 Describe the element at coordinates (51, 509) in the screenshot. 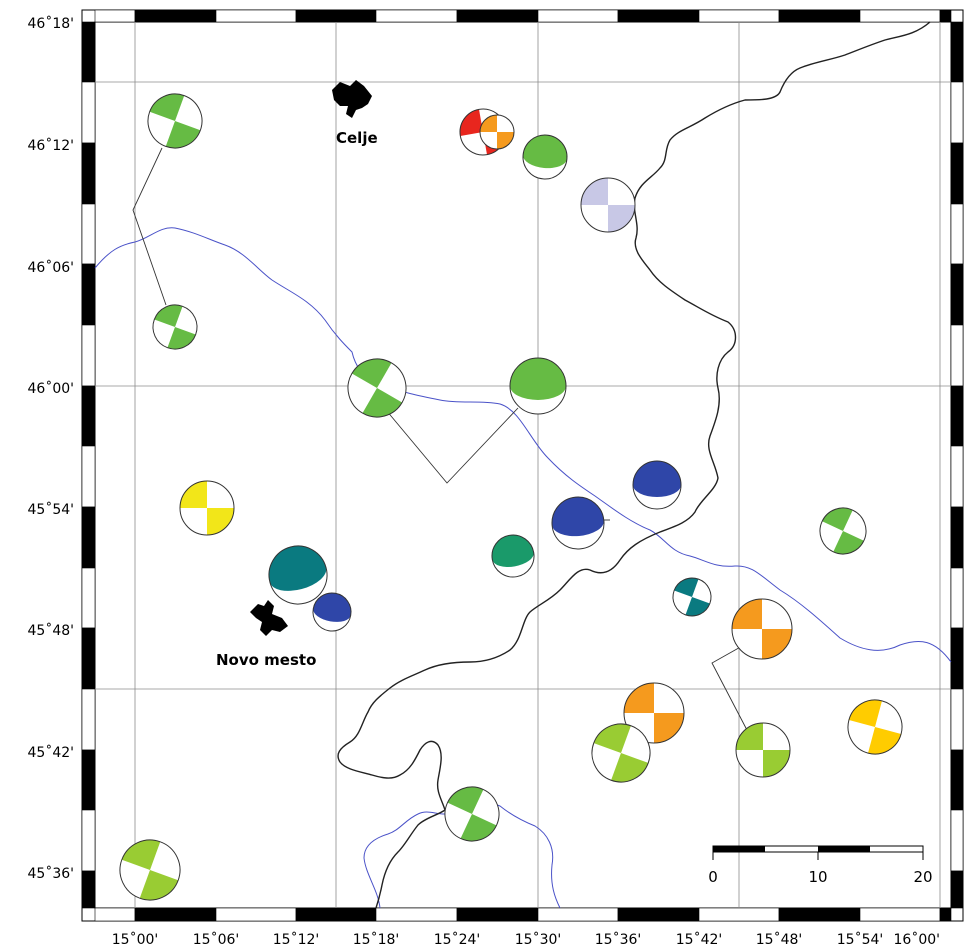

I see `lat-label: 45˚54'` at that location.